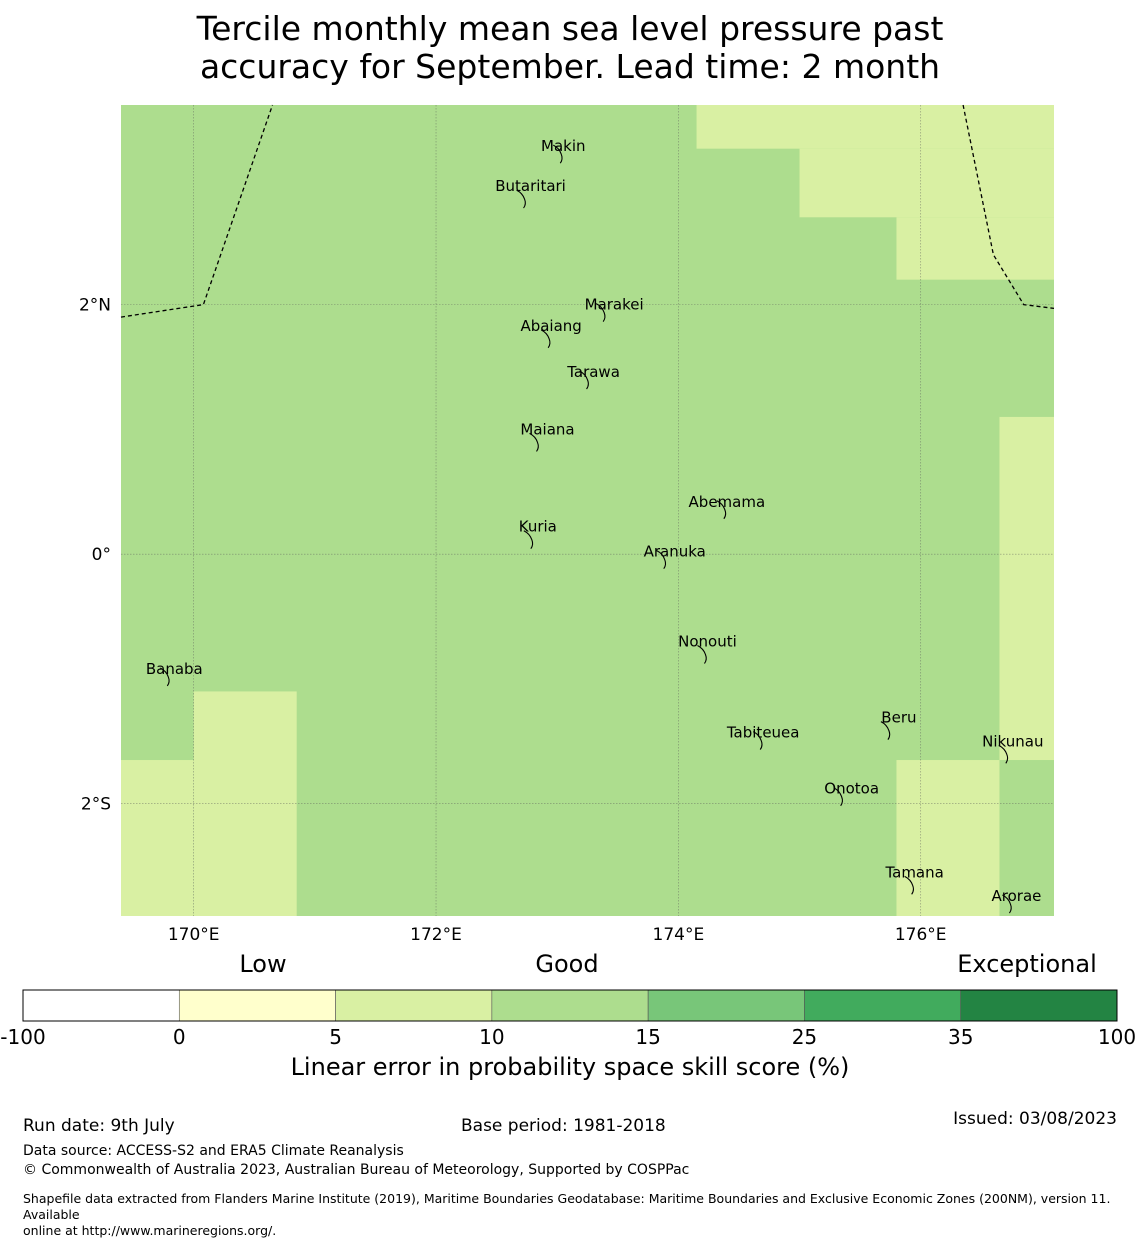 The height and width of the screenshot is (1239, 1140). Describe the element at coordinates (614, 305) in the screenshot. I see `place-label: Marakei` at that location.